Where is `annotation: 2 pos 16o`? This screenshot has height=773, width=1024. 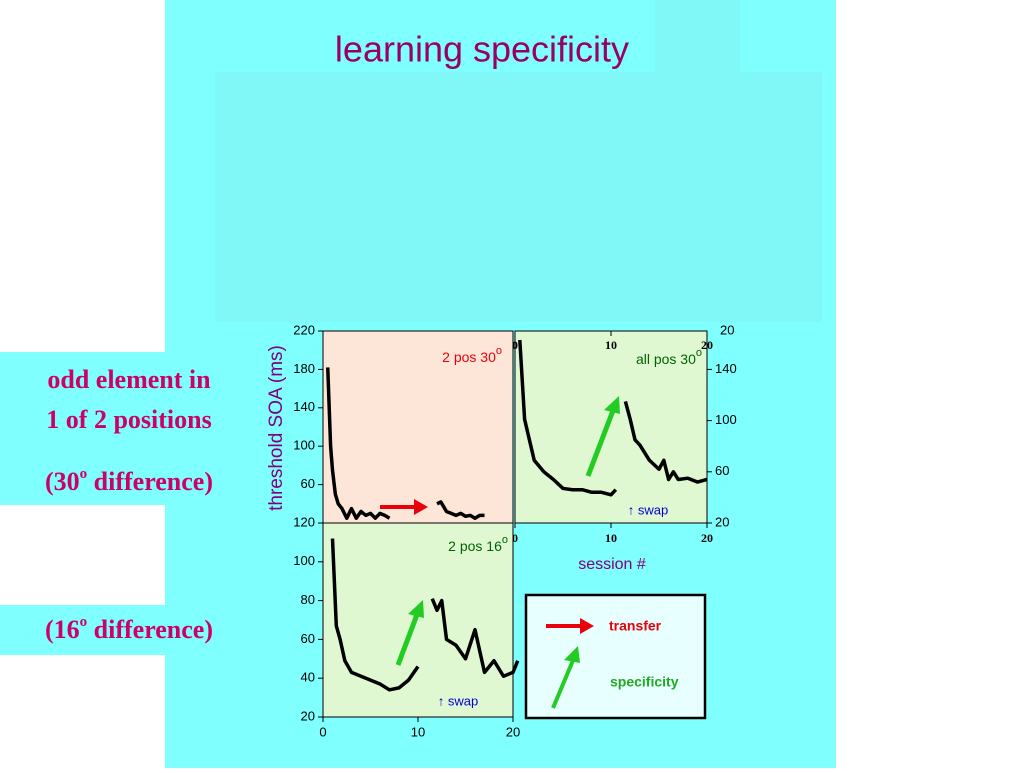 annotation: 2 pos 16o is located at coordinates (478, 544).